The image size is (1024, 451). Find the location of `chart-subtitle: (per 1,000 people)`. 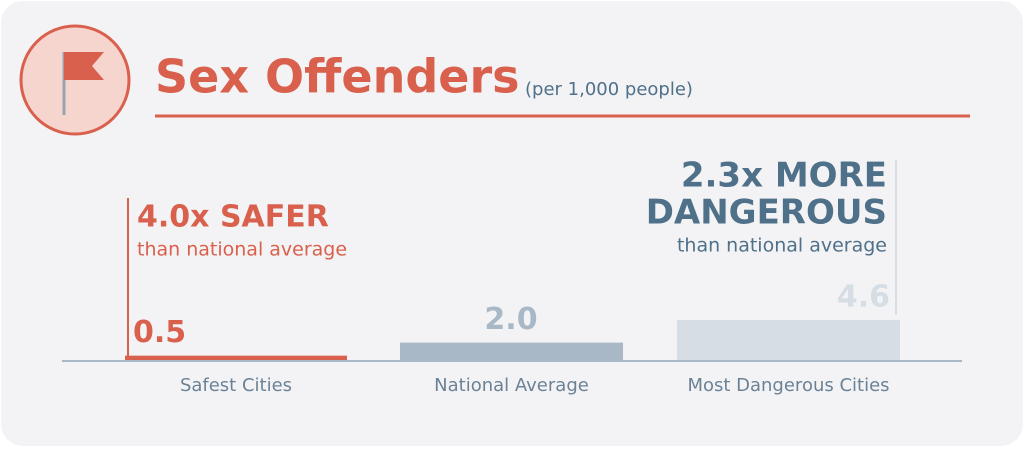

chart-subtitle: (per 1,000 people) is located at coordinates (609, 89).